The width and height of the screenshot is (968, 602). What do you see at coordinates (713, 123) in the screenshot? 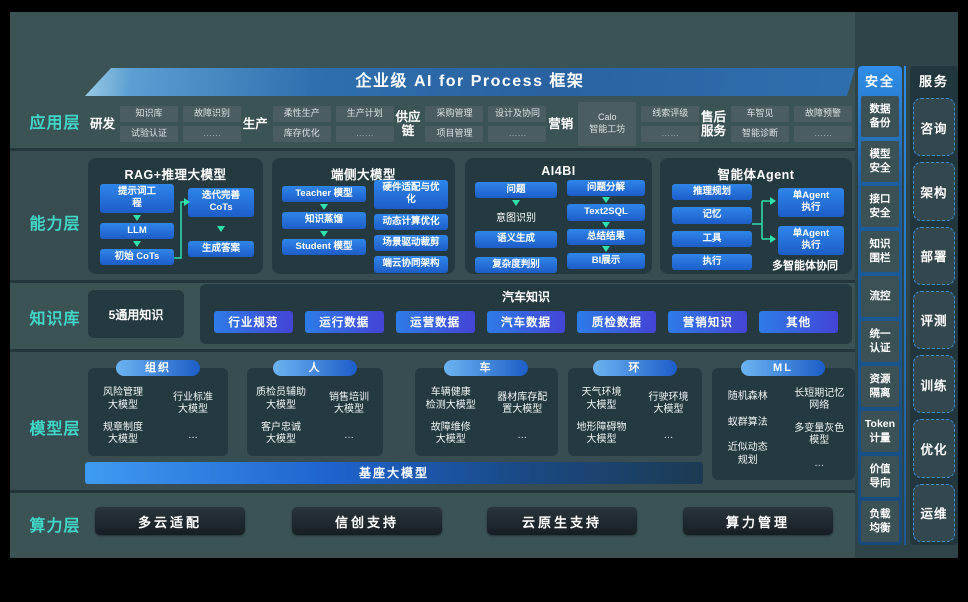
I see `app-group-label: 售后 服务` at bounding box center [713, 123].